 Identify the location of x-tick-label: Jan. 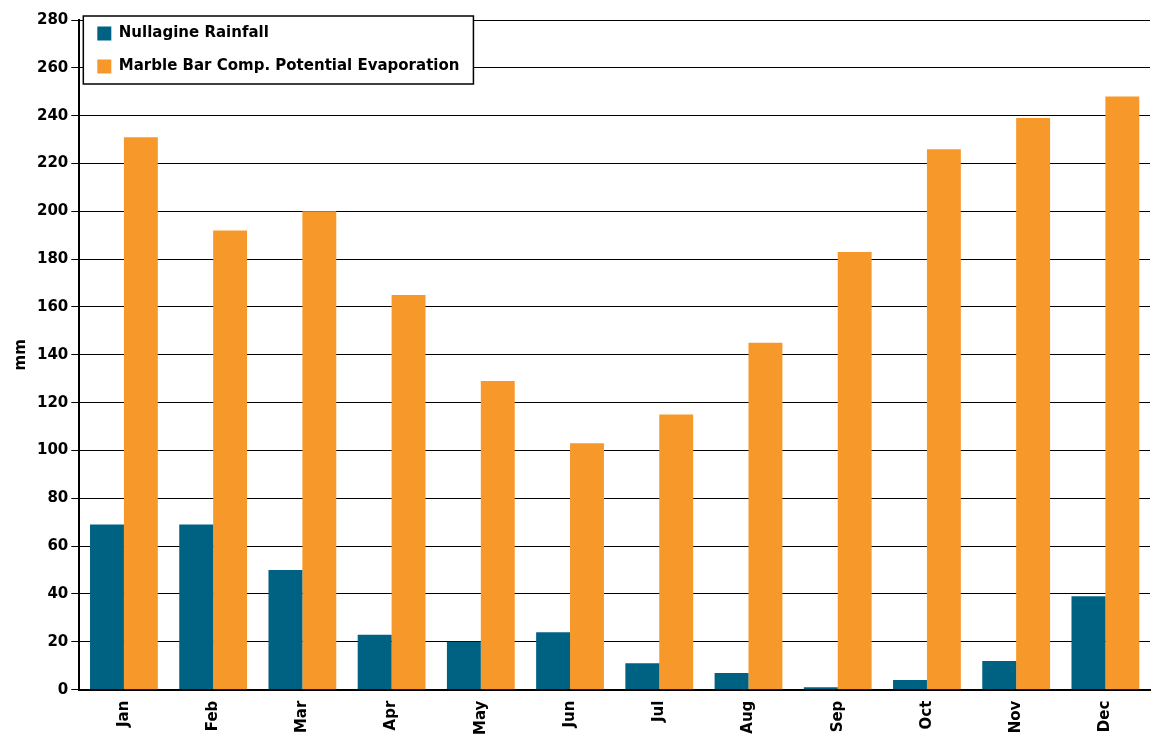
(122, 714).